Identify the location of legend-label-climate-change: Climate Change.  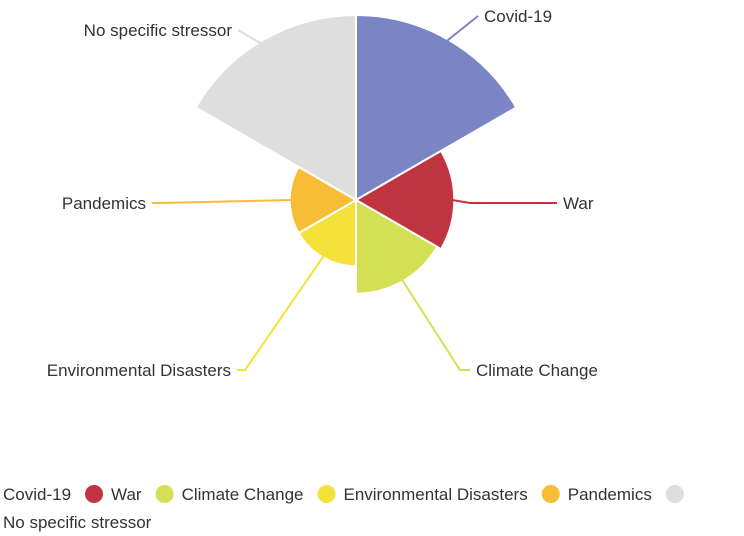
(243, 494).